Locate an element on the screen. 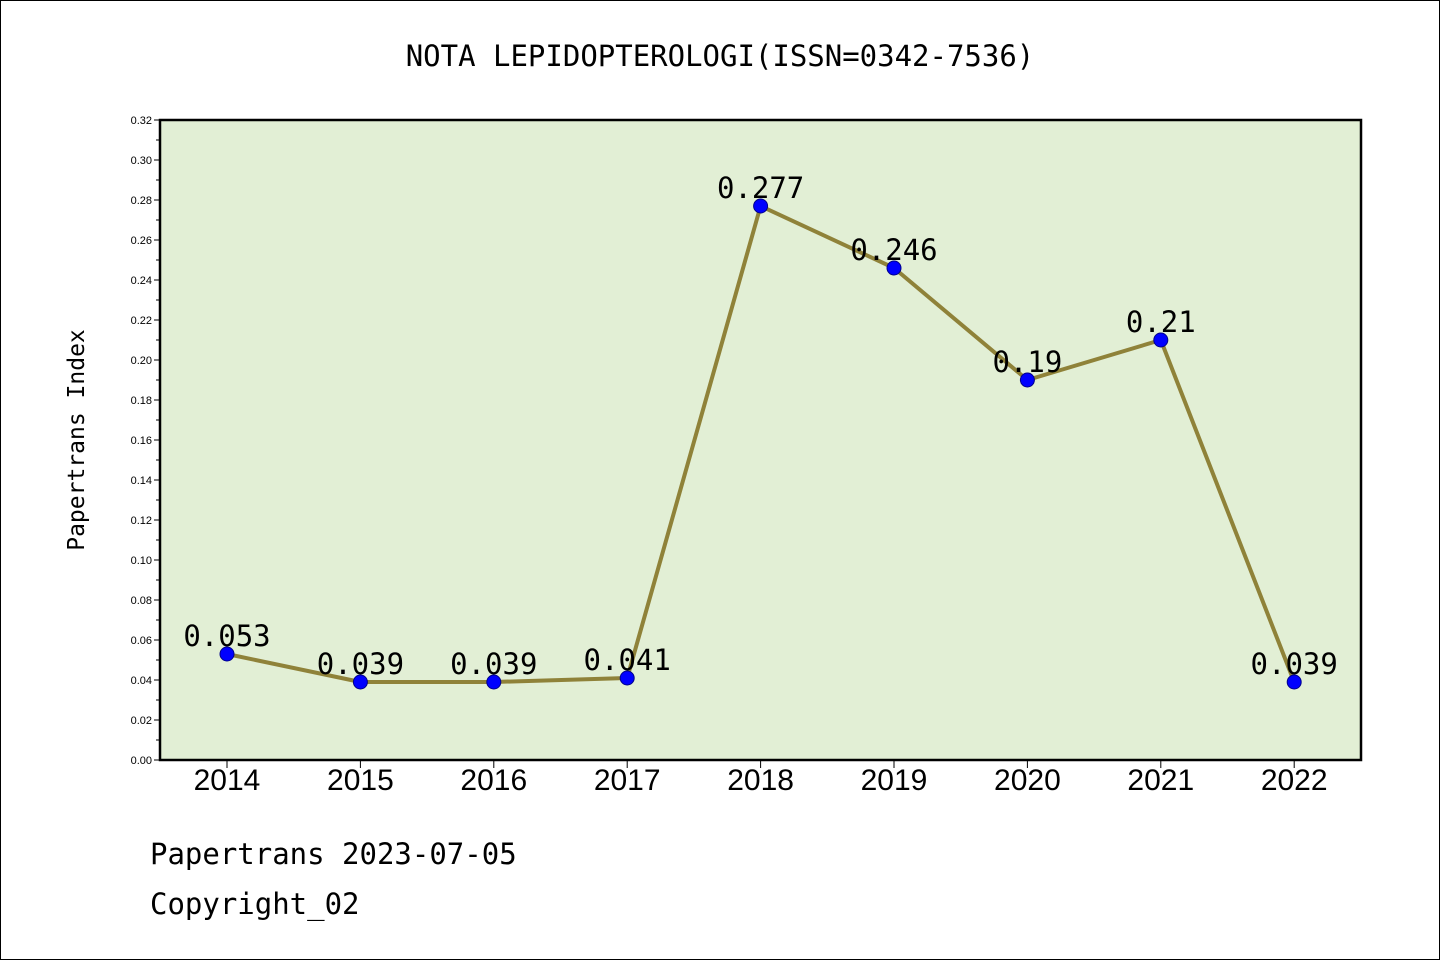 The width and height of the screenshot is (1440, 960). x-tick-label: 2021 is located at coordinates (1160, 780).